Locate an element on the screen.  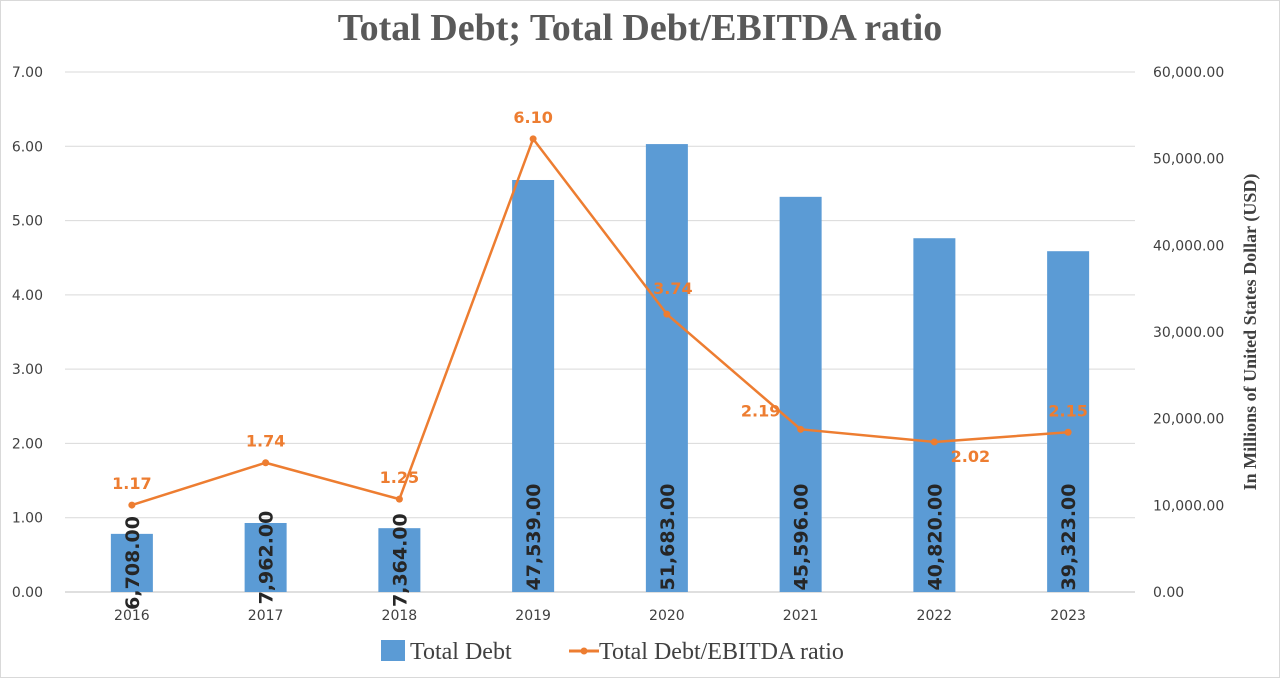
line-data-label: 6.10 is located at coordinates (532, 117).